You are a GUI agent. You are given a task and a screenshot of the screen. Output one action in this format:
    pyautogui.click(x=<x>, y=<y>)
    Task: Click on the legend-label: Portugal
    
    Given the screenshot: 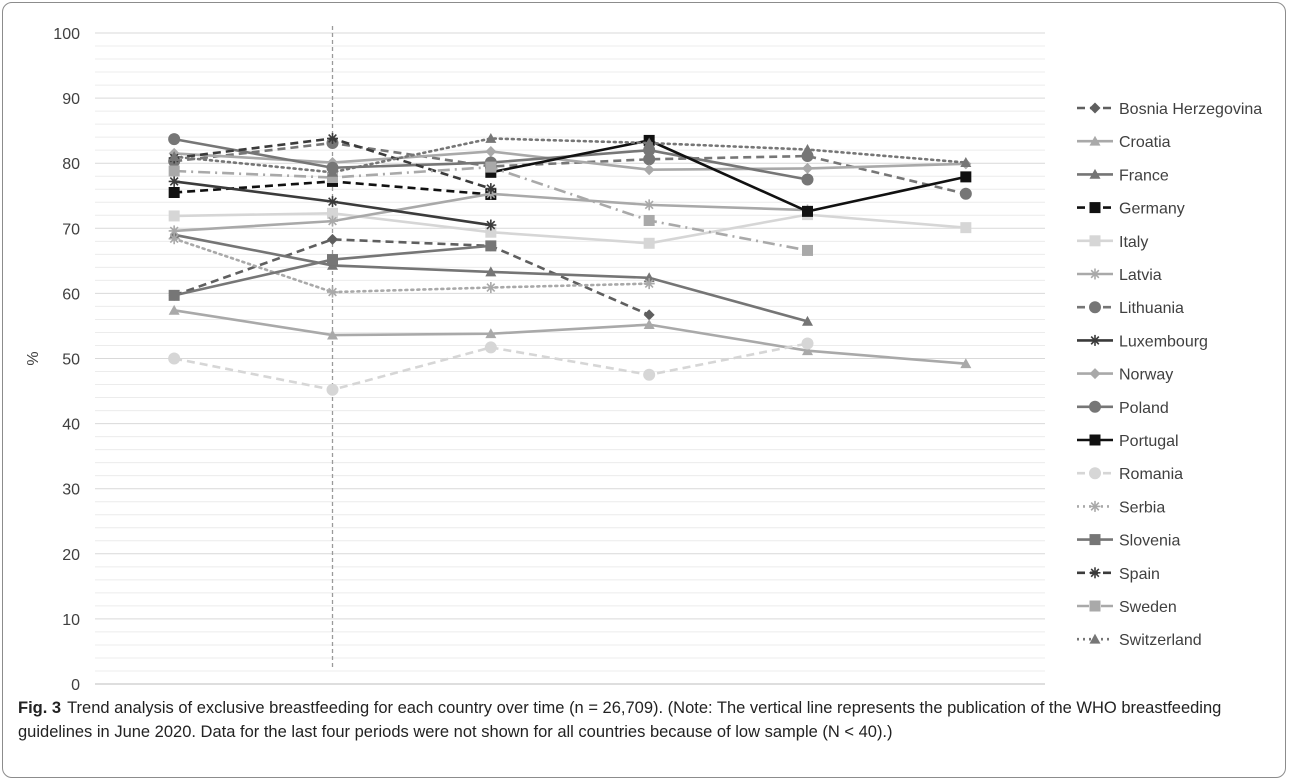 What is the action you would take?
    pyautogui.click(x=1149, y=441)
    